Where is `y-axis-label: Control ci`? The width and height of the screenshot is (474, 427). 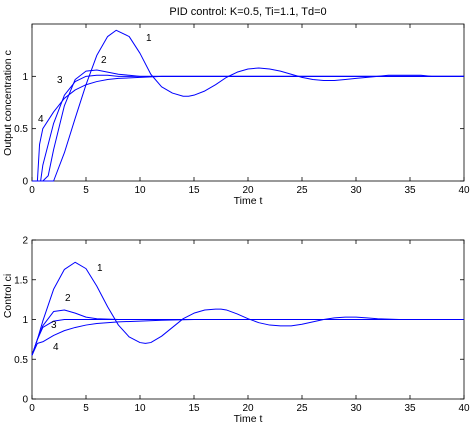
y-axis-label: Control ci is located at coordinates (8, 296).